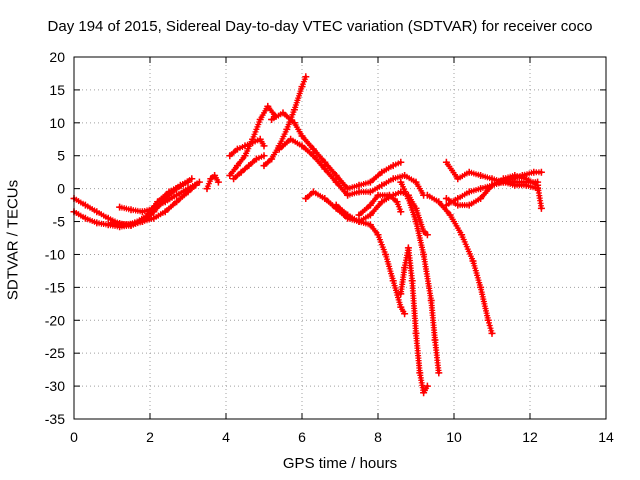  Describe the element at coordinates (55, 320) in the screenshot. I see `y-tick-label: -20` at that location.